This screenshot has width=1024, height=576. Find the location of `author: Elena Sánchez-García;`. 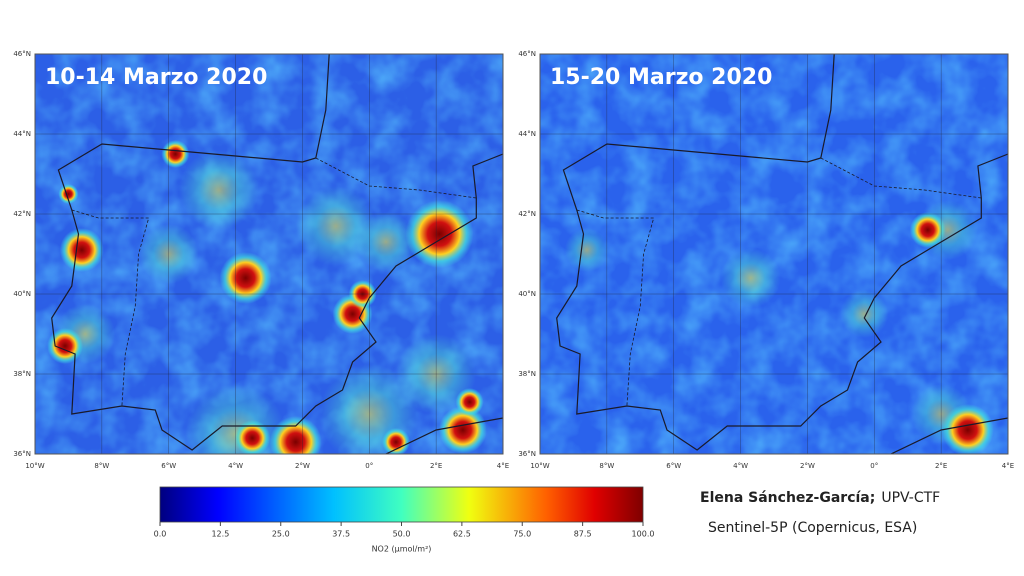

author: Elena Sánchez-García; is located at coordinates (787, 498).